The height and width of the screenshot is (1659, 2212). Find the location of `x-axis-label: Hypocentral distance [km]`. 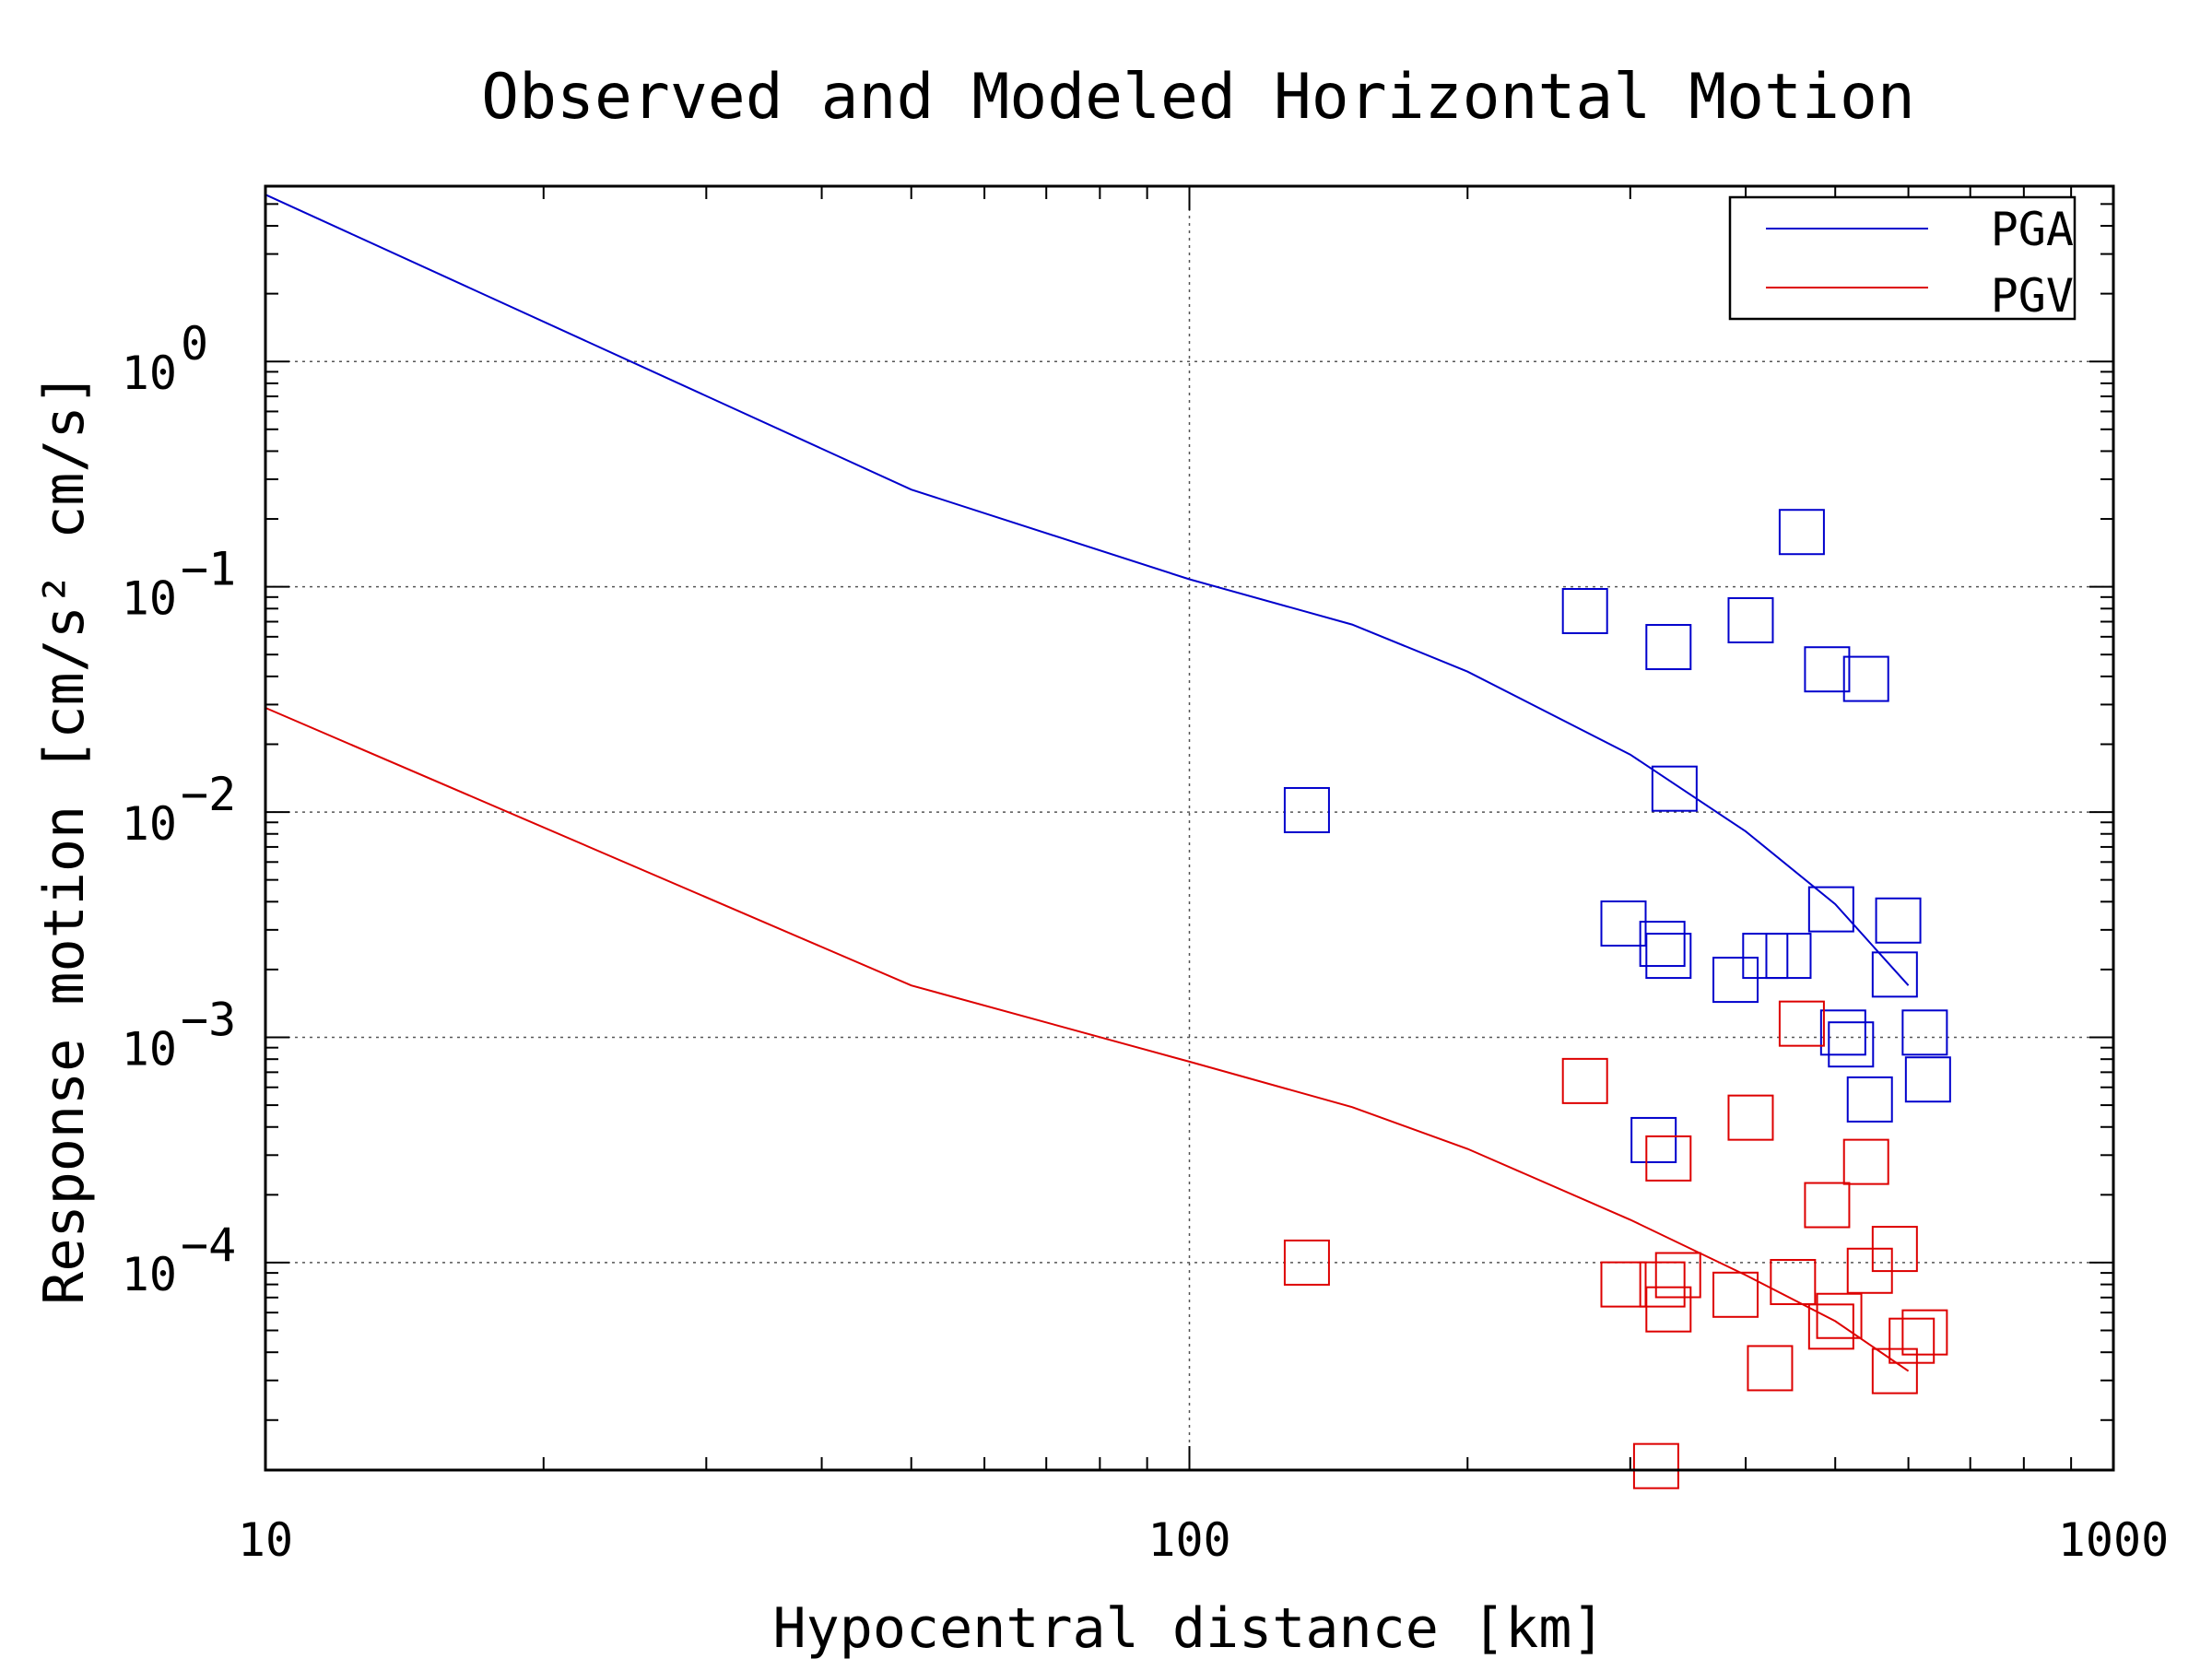

x-axis-label: Hypocentral distance [km] is located at coordinates (1188, 1627).